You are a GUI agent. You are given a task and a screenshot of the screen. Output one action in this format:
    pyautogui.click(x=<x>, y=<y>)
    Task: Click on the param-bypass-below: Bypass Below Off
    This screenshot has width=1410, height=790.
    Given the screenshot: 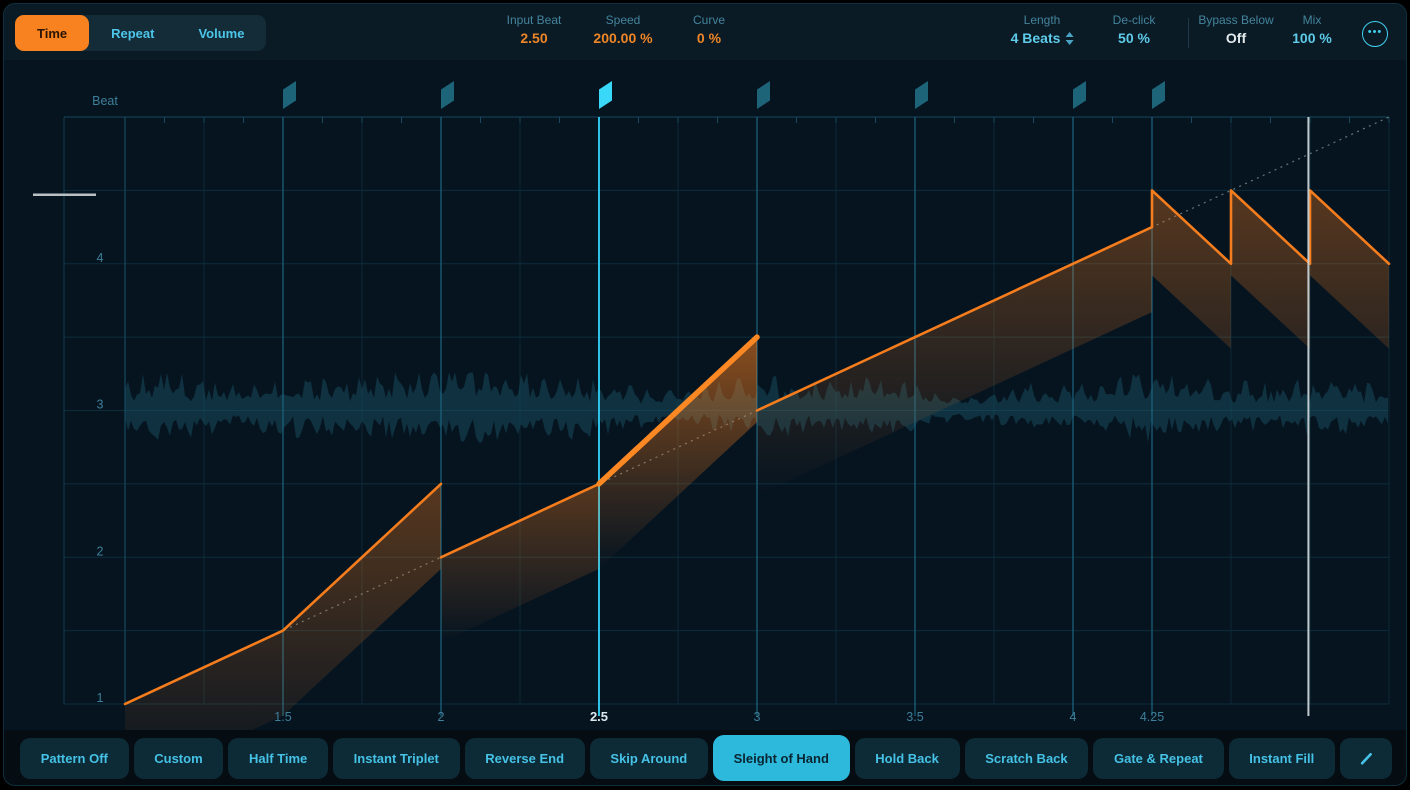 What is the action you would take?
    pyautogui.click(x=1235, y=31)
    